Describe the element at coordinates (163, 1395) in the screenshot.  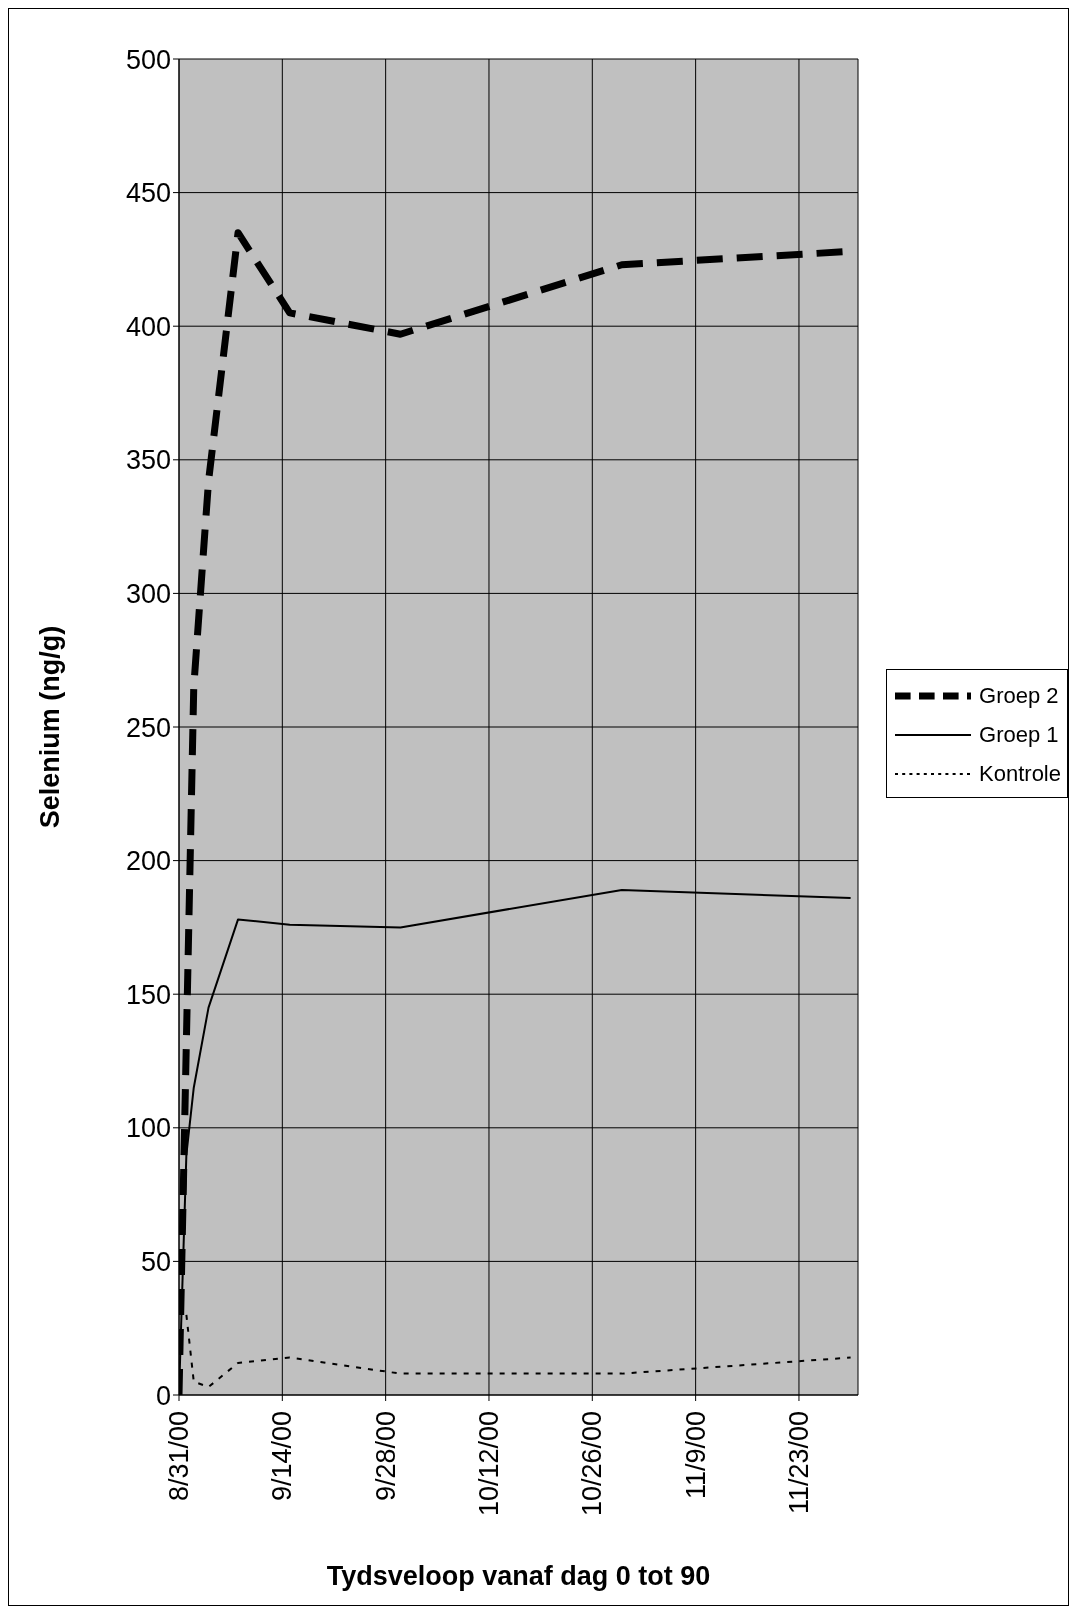
I see `y-tick-label: 0` at that location.